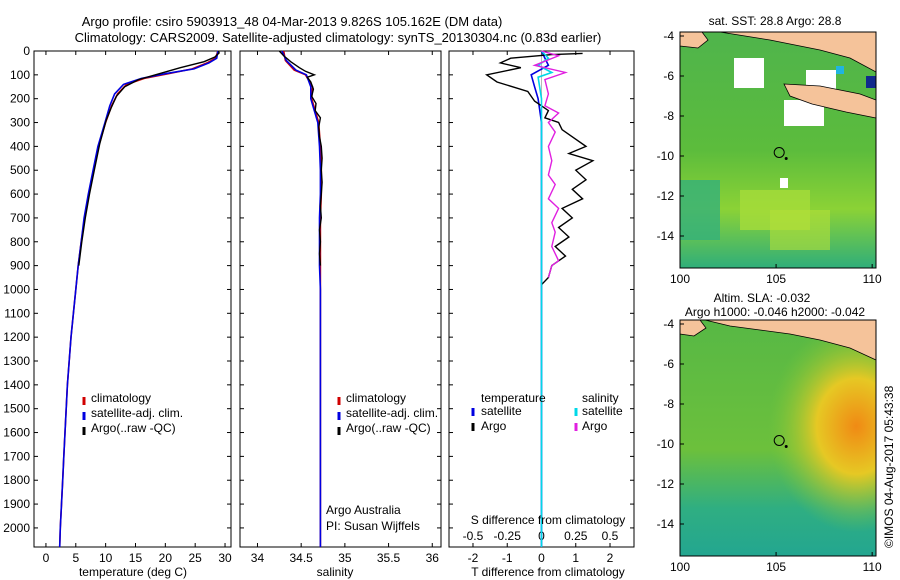 The image size is (900, 580). I want to click on sst-argo-marker, so click(779, 152).